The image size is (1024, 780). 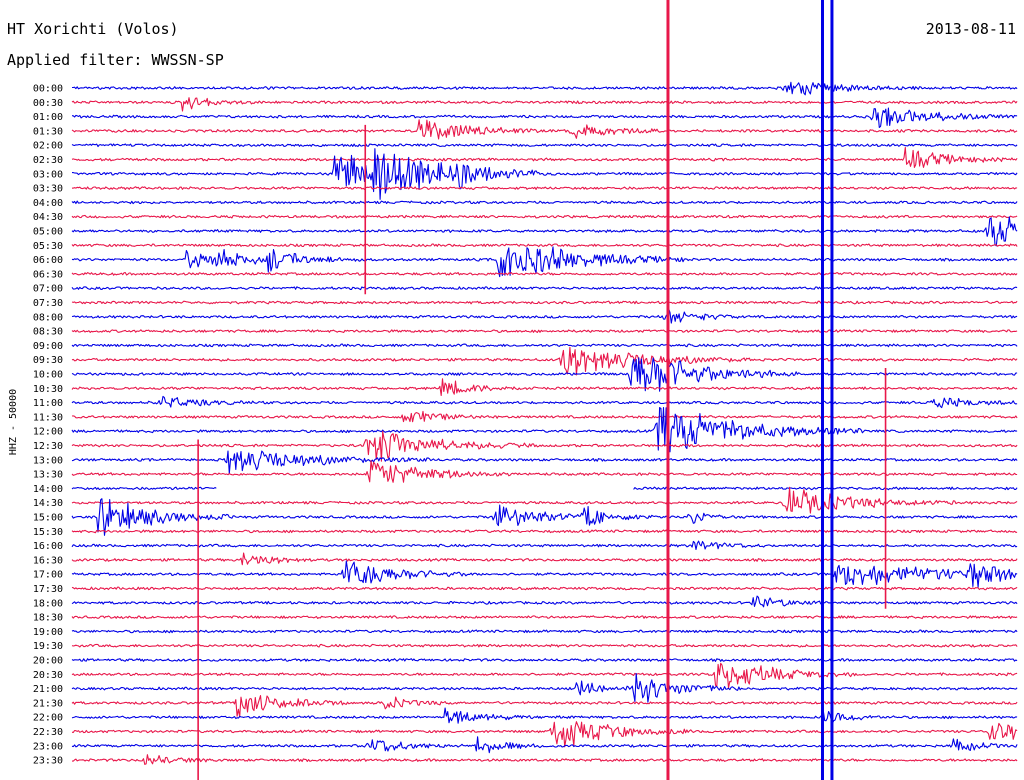 I want to click on row-label-1200: 12:00, so click(x=48, y=432).